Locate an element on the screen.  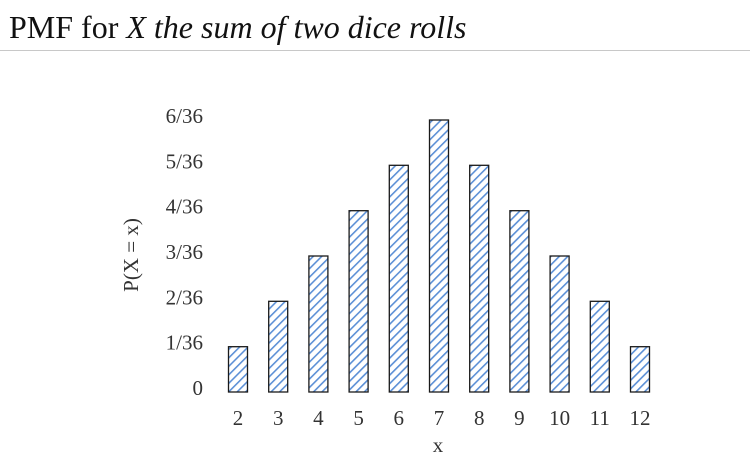
x-tick-label: 7 is located at coordinates (439, 418).